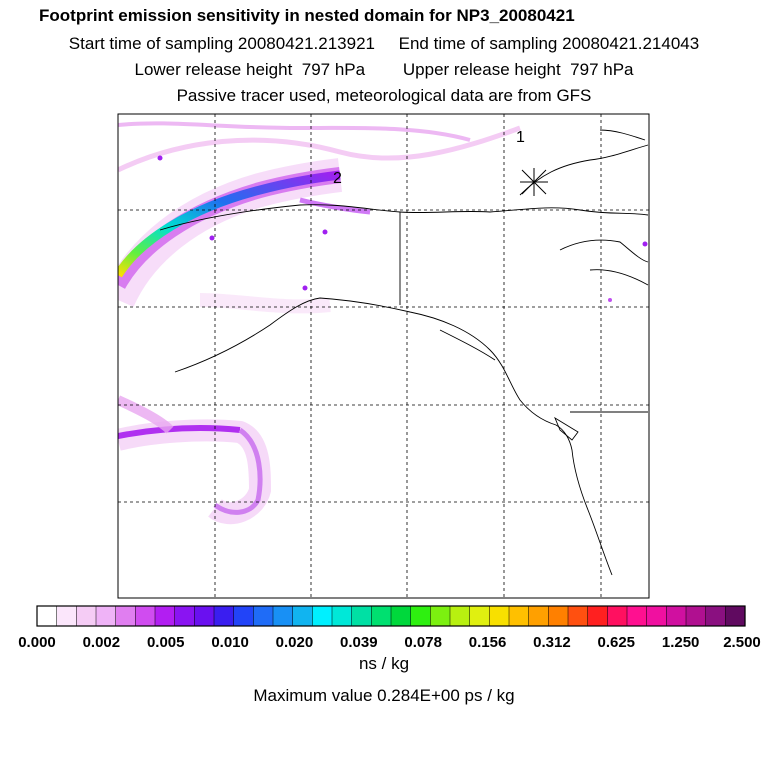 Image resolution: width=768 pixels, height=768 pixels. I want to click on colorbar-tick-label: 1.250, so click(681, 642).